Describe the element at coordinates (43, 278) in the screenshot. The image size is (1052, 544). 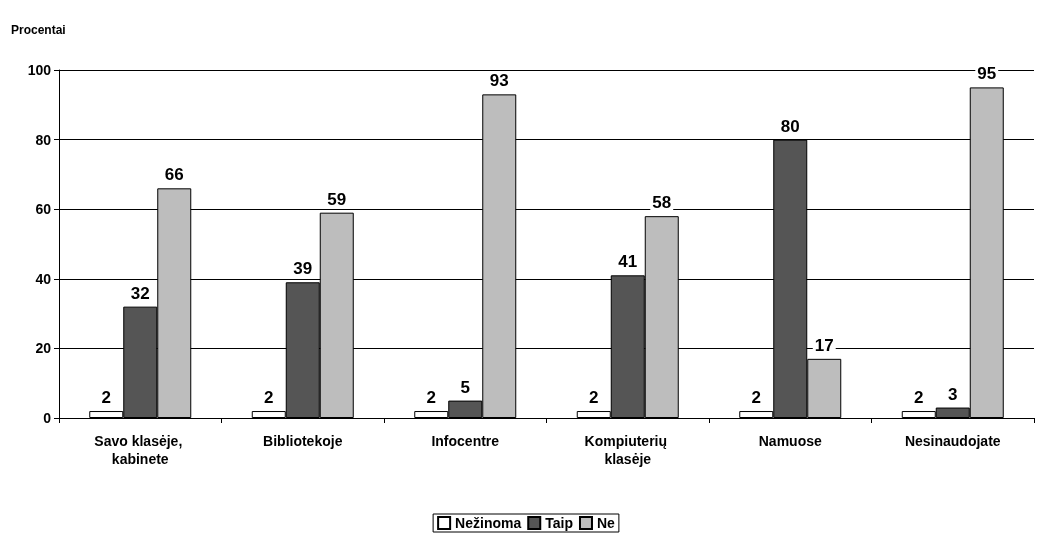
I see `y-tick-label: 40` at that location.